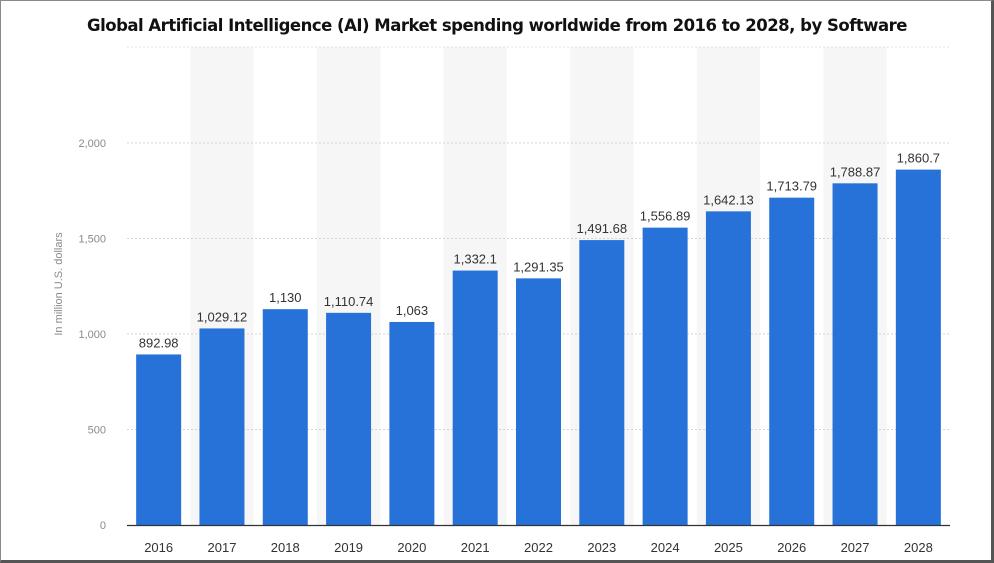 The height and width of the screenshot is (563, 994). Describe the element at coordinates (791, 547) in the screenshot. I see `x-tick-label: 2026` at that location.